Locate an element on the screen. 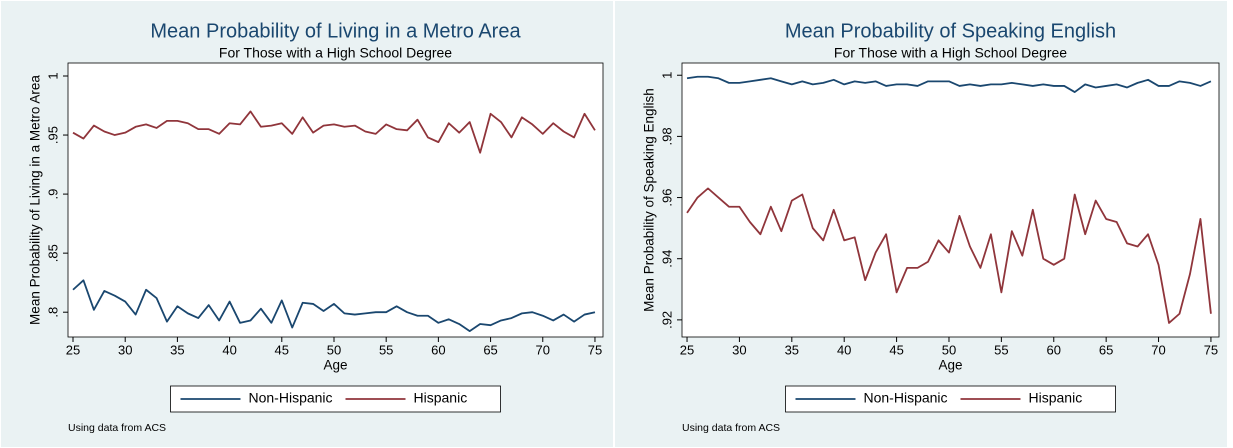 The image size is (1233, 448). y-tick-label: .92 is located at coordinates (666, 320).